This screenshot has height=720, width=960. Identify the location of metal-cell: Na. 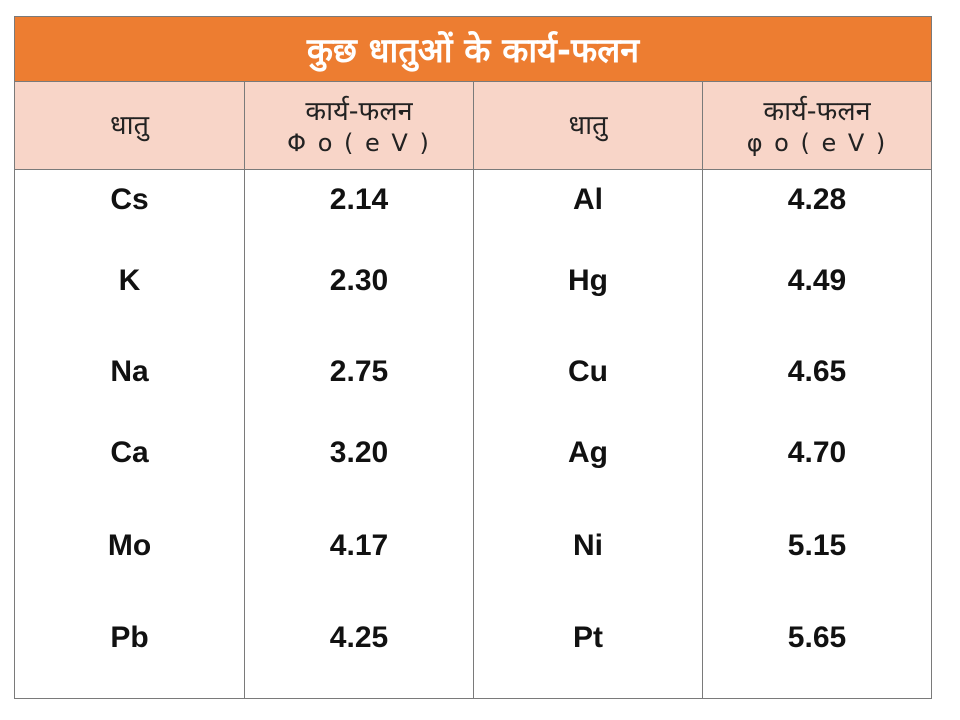
(129, 371).